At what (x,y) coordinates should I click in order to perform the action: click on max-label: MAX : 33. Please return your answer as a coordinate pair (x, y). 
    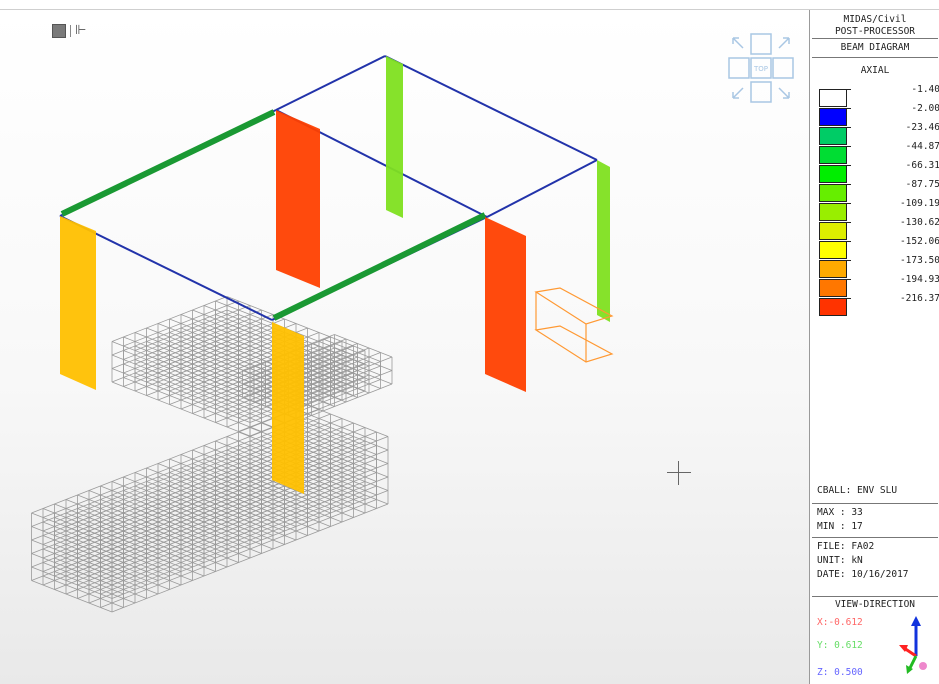
    Looking at the image, I should click on (840, 512).